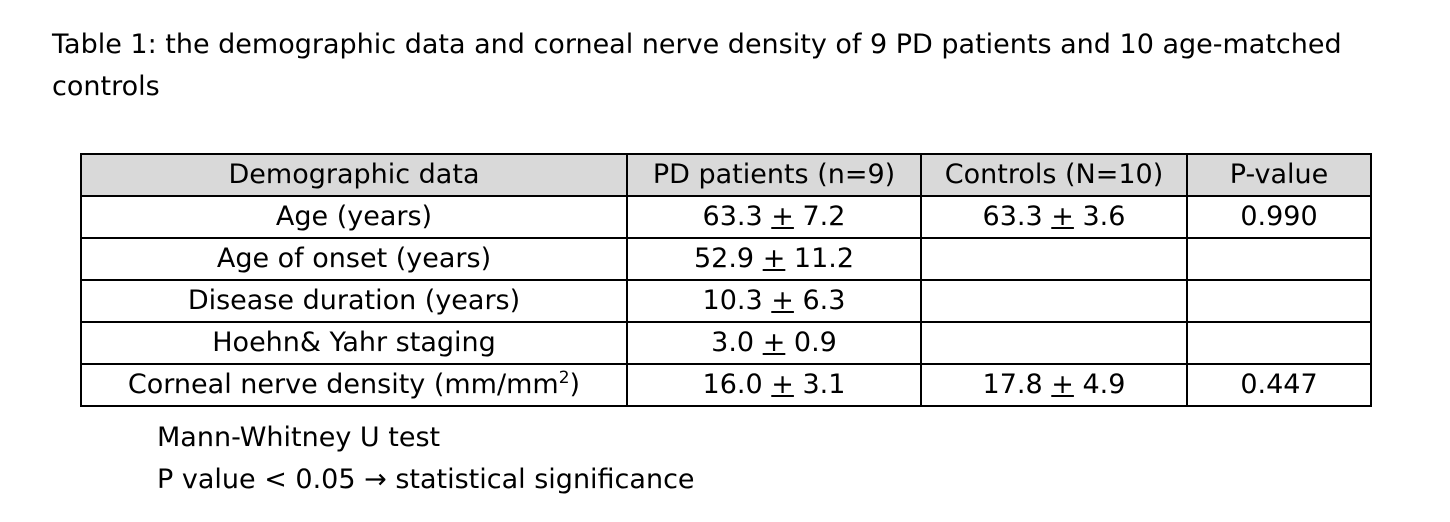 The height and width of the screenshot is (522, 1450). I want to click on control-value: 17.8 + 4.9, so click(1054, 385).